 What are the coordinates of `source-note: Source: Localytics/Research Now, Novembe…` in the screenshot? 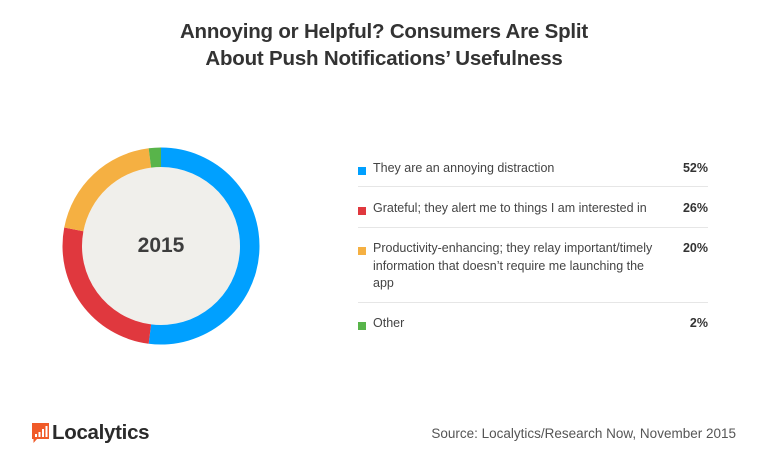 It's located at (583, 433).